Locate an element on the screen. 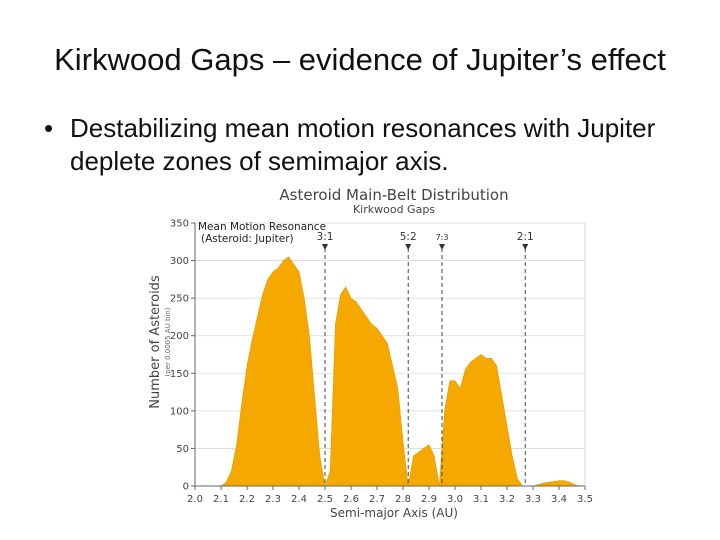 Image resolution: width=720 pixels, height=540 pixels. y-tick-label-1: 50 is located at coordinates (182, 449).